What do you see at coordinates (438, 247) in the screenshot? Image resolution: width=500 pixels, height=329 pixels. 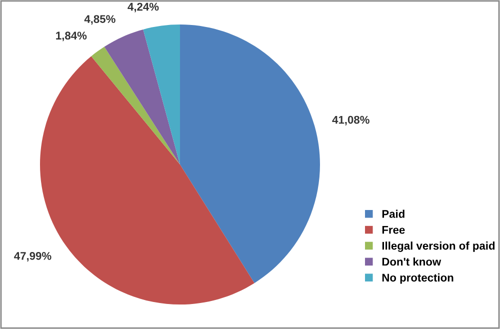 I see `legend-label: Illegal version of paid` at bounding box center [438, 247].